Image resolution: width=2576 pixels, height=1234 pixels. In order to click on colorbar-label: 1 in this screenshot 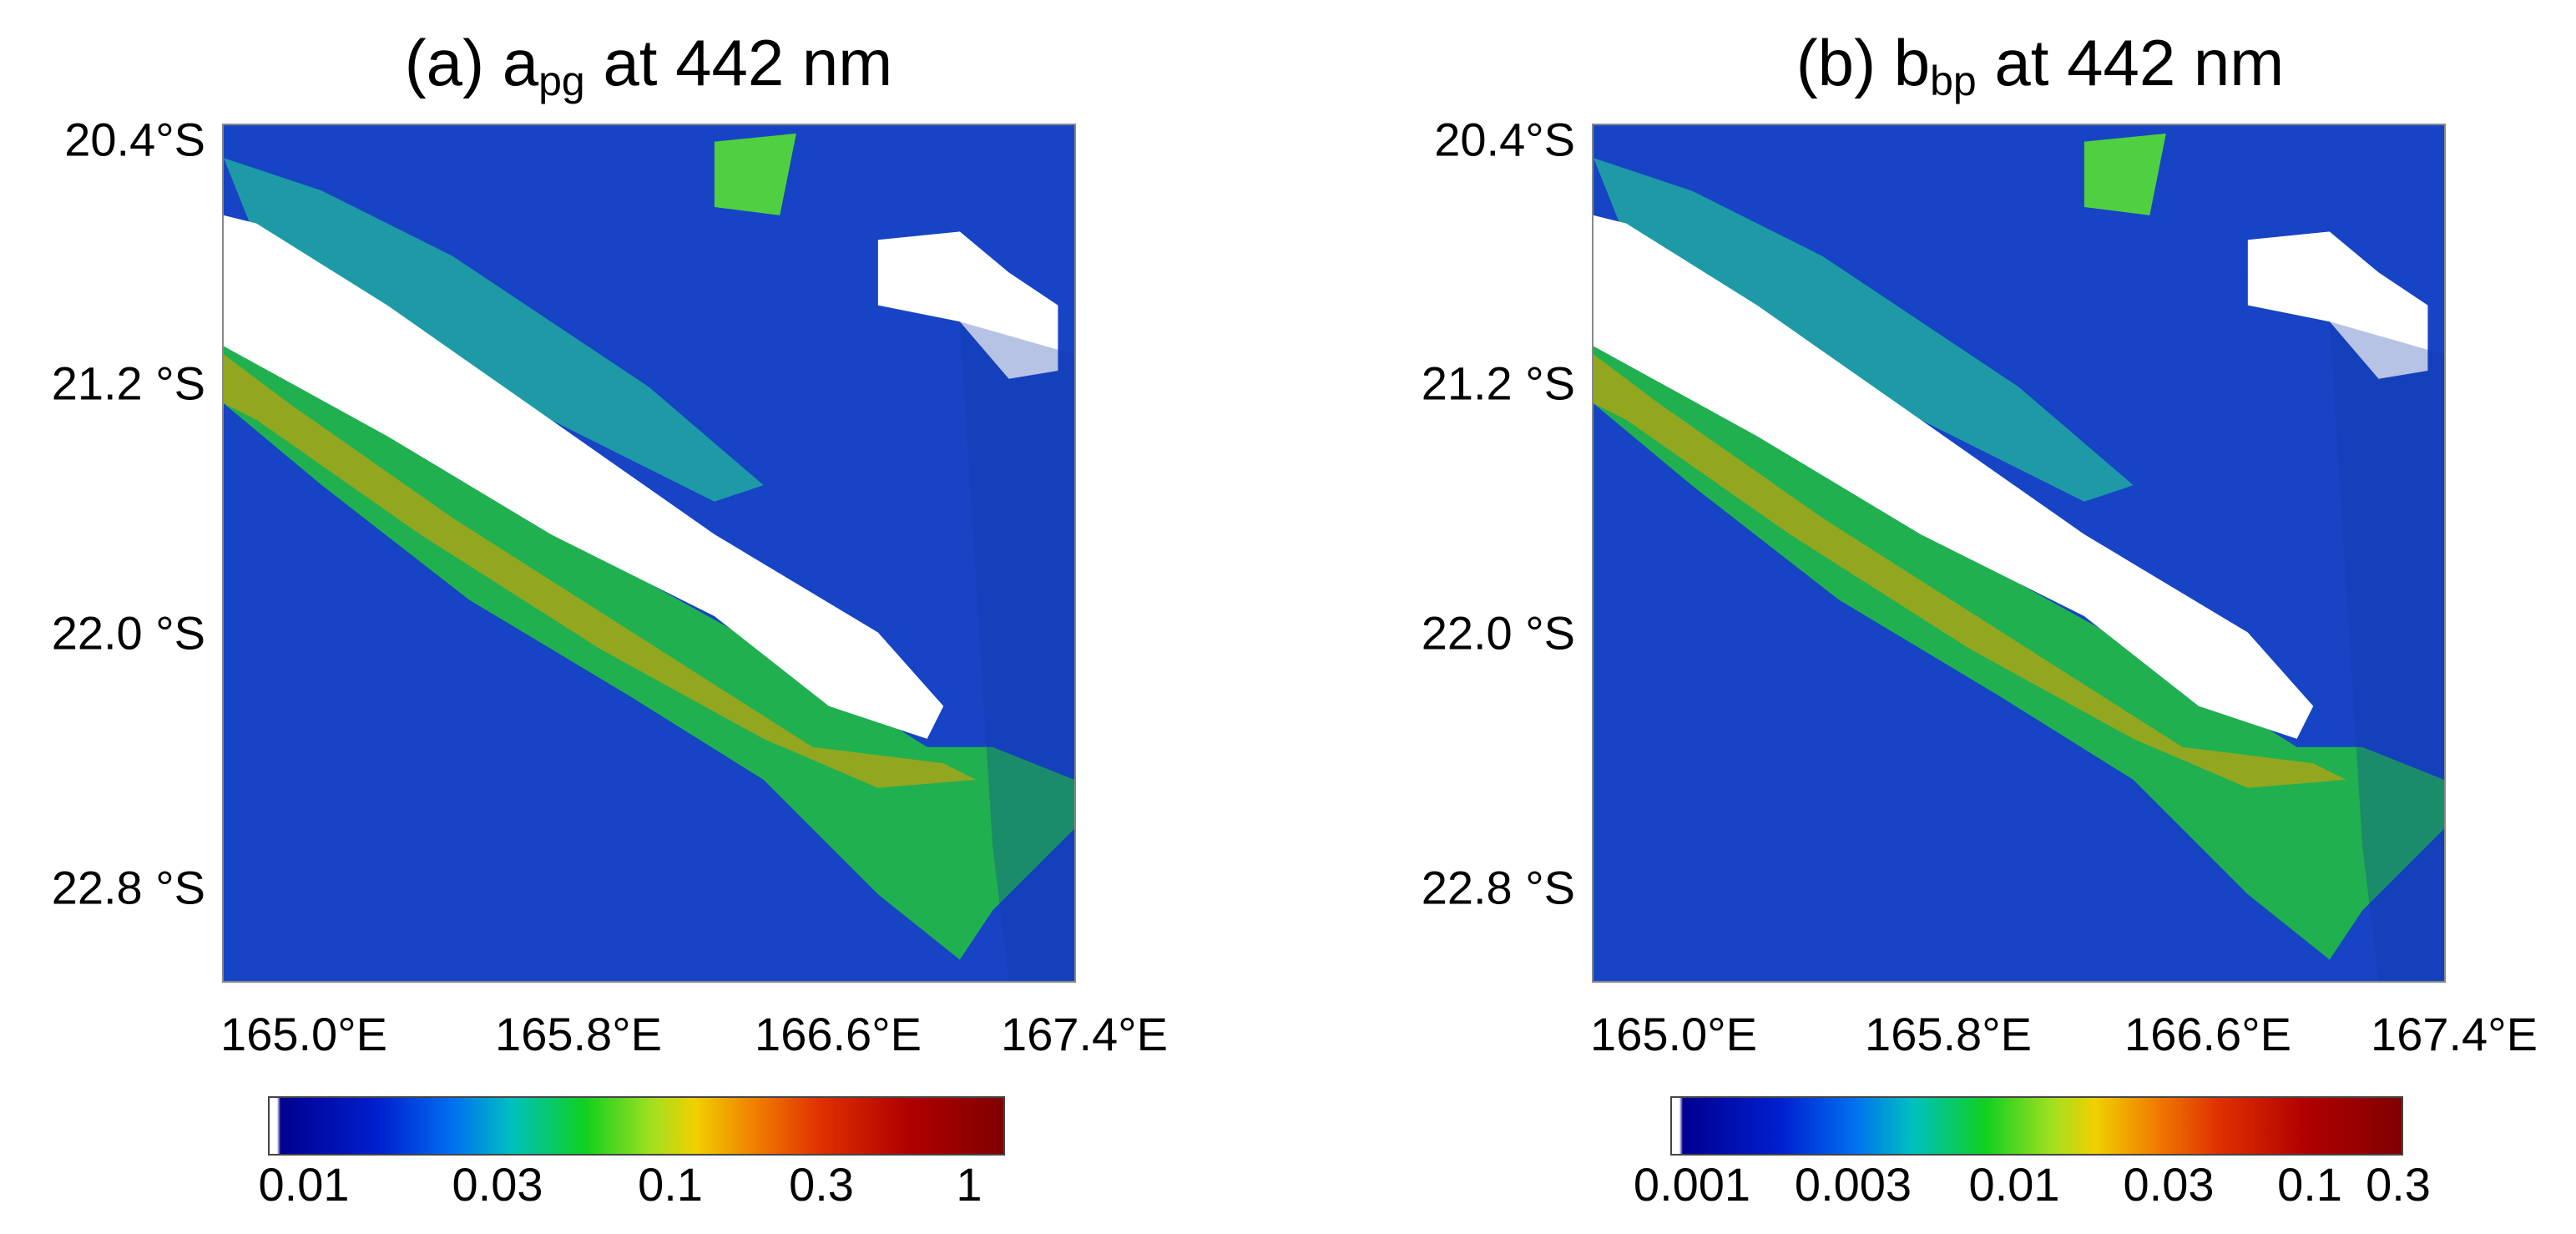, I will do `click(969, 1184)`.